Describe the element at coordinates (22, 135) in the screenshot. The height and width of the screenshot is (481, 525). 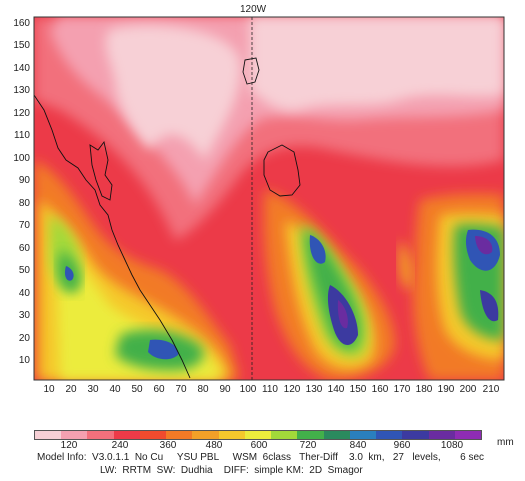
I see `y-tick: 110` at that location.